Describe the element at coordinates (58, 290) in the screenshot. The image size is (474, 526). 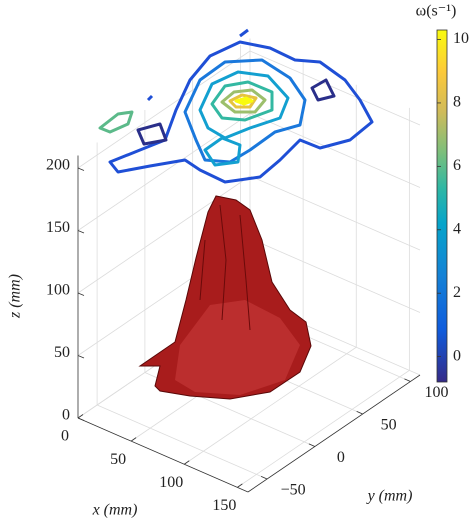
I see `z-tick-label: 100` at that location.